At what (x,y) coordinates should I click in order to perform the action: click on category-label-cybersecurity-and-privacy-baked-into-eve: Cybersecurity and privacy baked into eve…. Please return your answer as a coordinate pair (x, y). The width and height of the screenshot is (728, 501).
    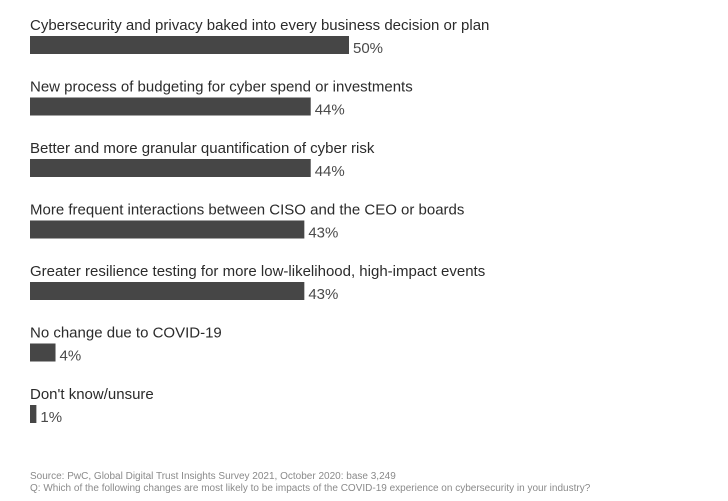
    Looking at the image, I should click on (259, 25).